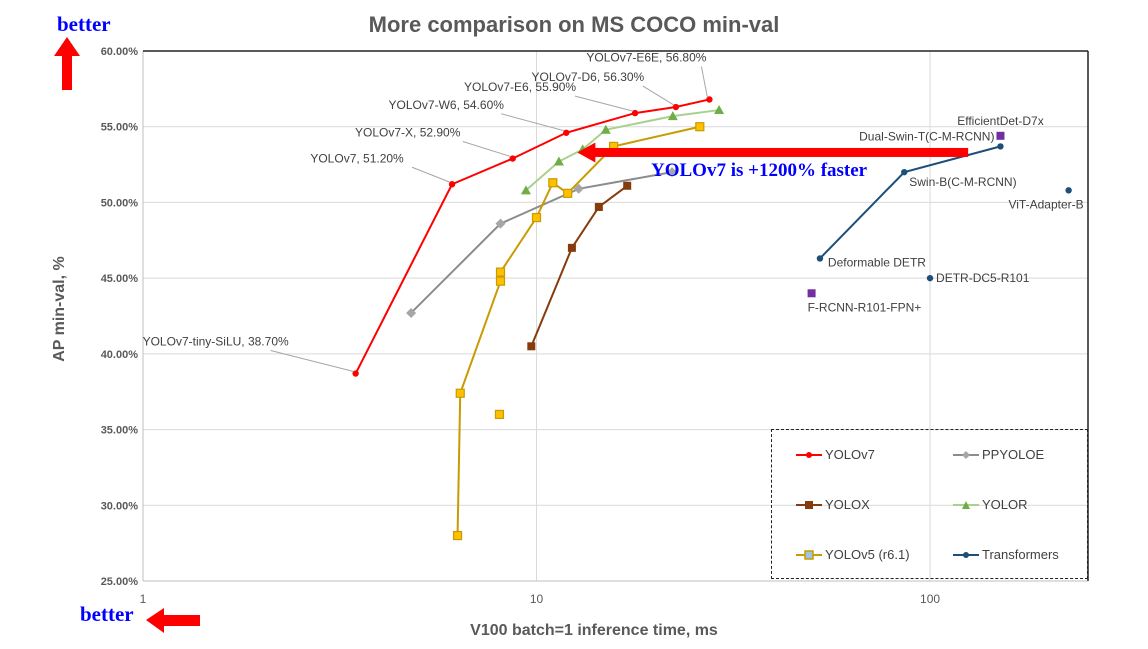  I want to click on data-label: YOLOv7-X, 52.90%, so click(408, 133).